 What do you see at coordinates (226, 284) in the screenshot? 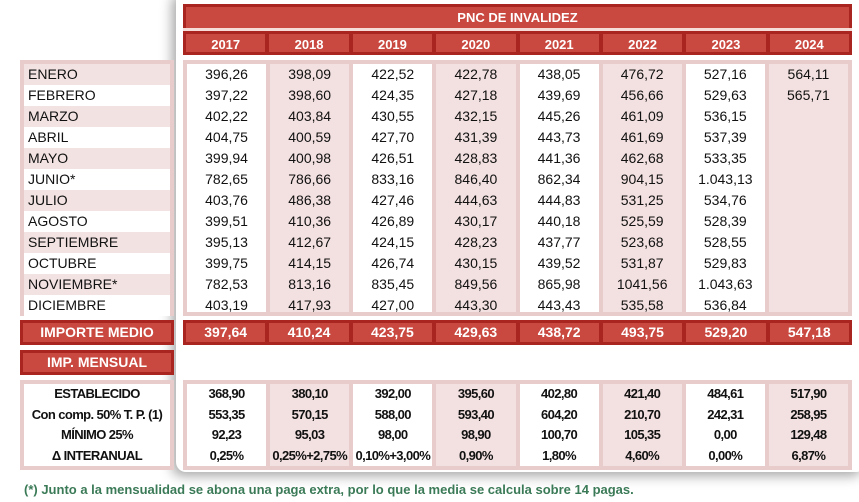
I see `value-cell: 782,53` at bounding box center [226, 284].